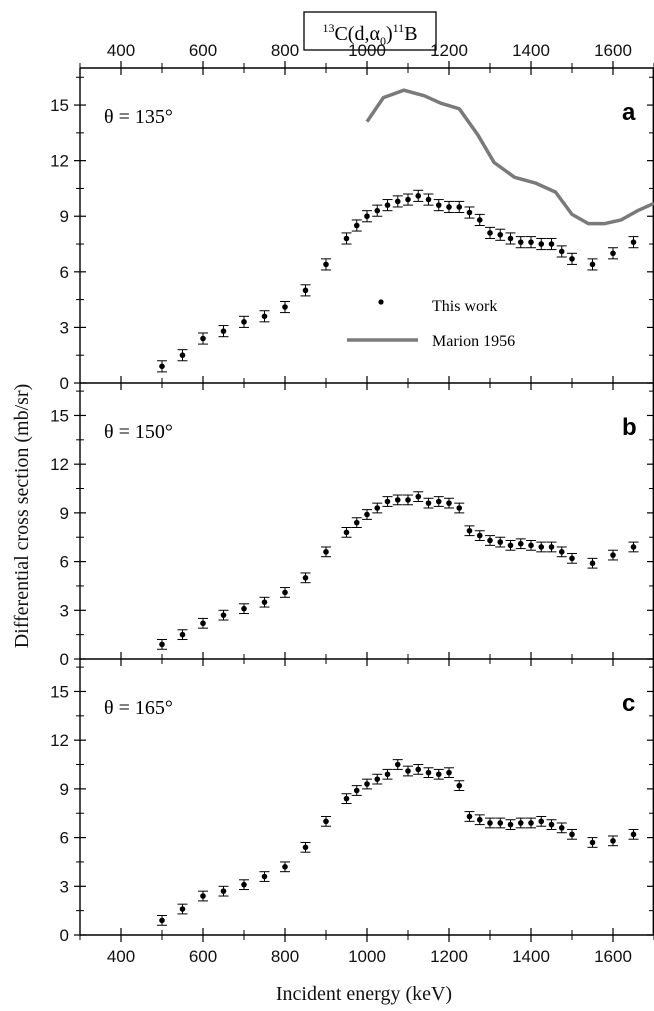 The width and height of the screenshot is (654, 1011). Describe the element at coordinates (203, 956) in the screenshot. I see `x-tick-label: 600` at that location.